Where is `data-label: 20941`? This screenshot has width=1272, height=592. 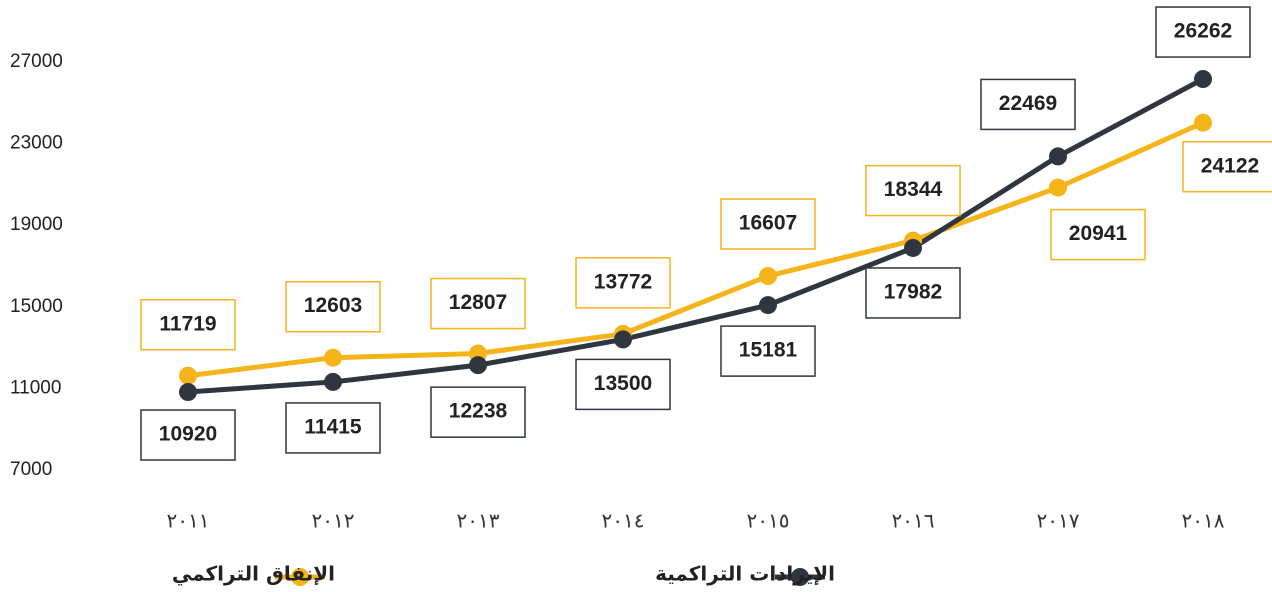 data-label: 20941 is located at coordinates (1098, 233).